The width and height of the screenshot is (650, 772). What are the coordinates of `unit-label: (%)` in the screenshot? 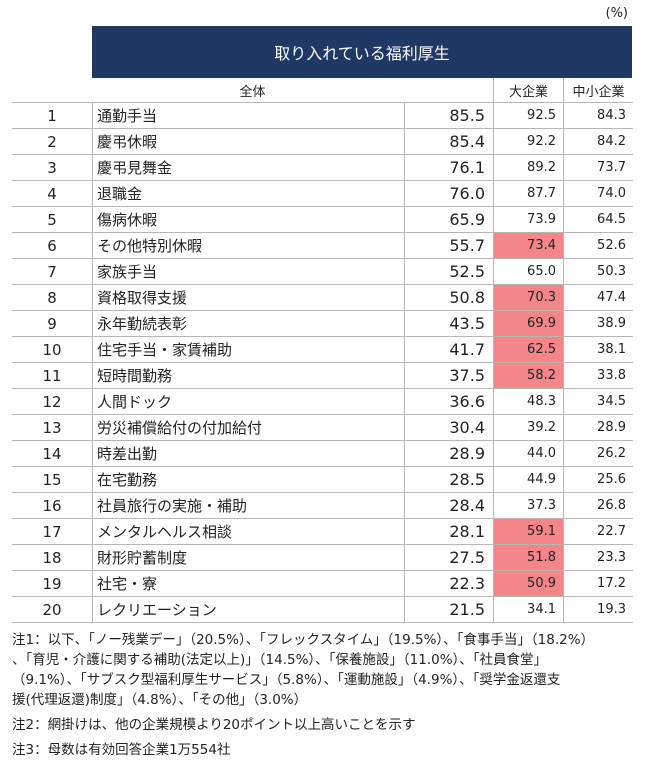 It's located at (617, 13).